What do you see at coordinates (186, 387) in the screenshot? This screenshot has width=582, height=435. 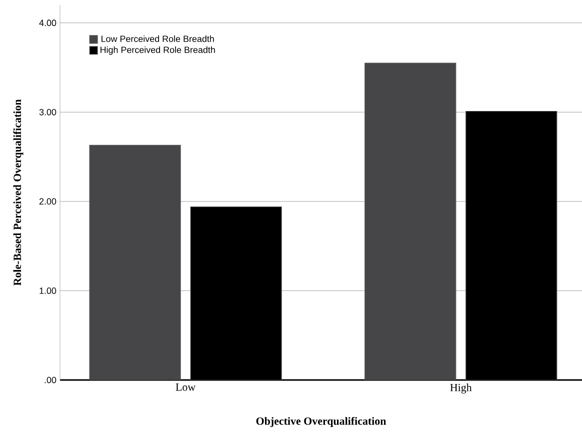 I see `x-tick-label: Low` at bounding box center [186, 387].